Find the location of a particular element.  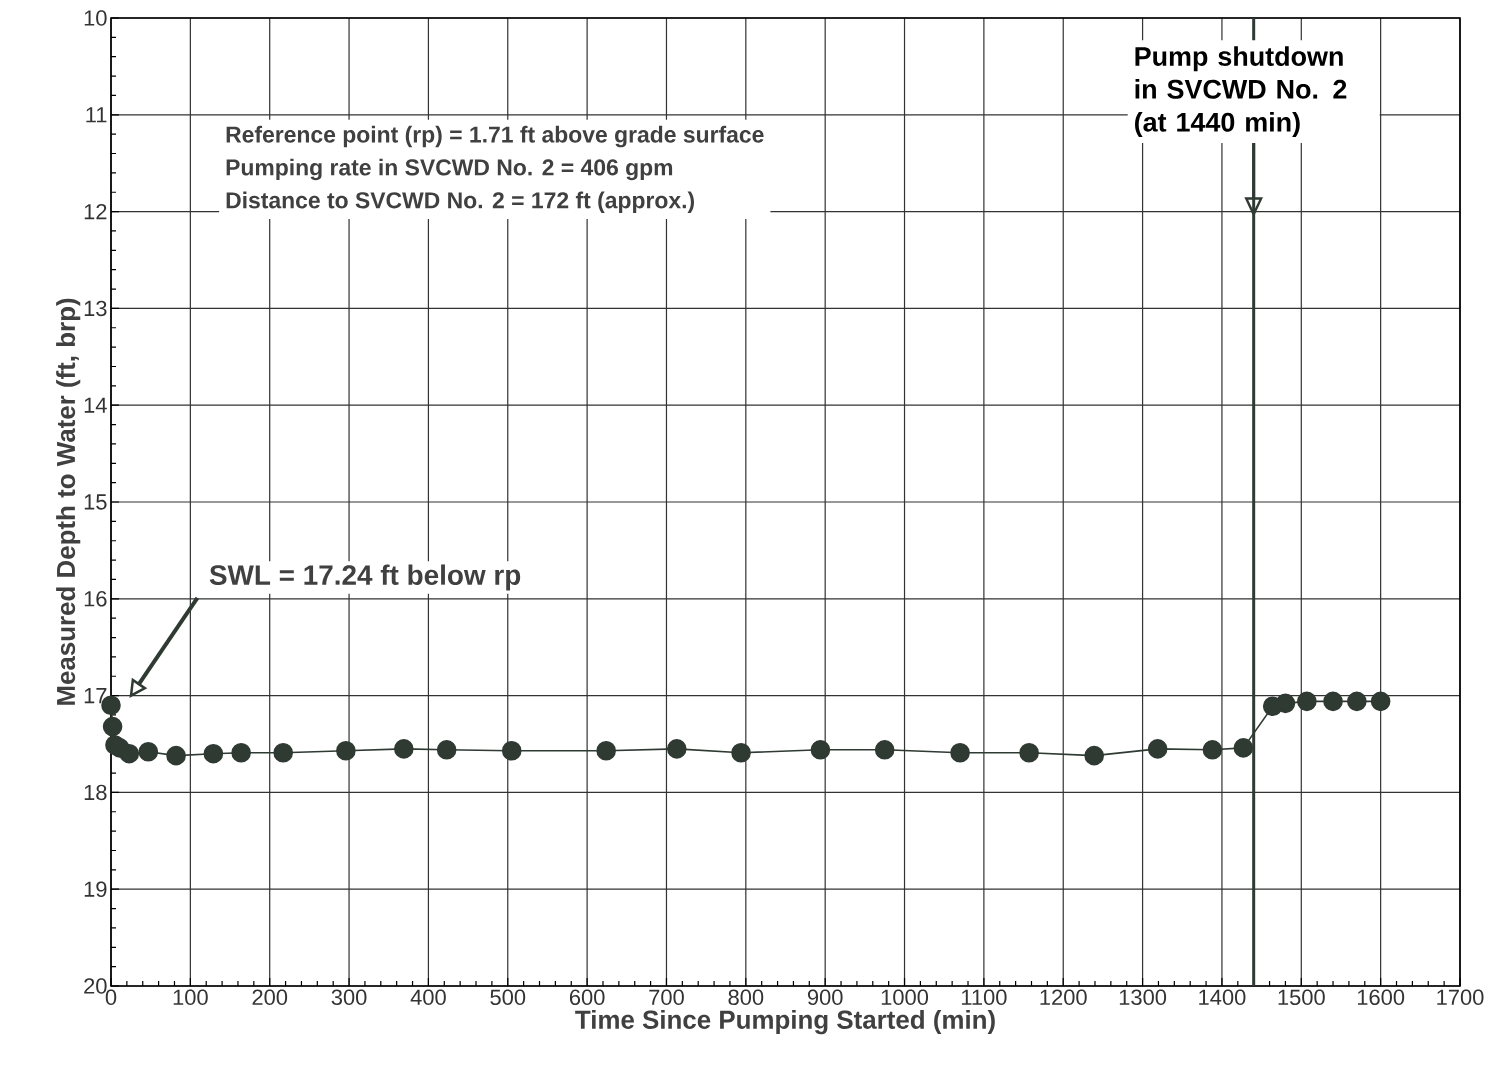

x-tick-label: 800 is located at coordinates (746, 997).